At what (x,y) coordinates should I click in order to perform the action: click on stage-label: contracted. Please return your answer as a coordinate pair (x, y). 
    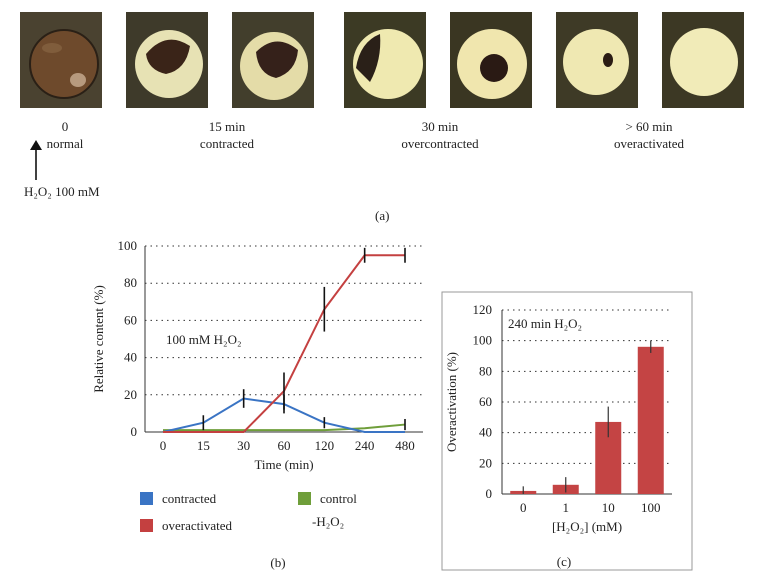
    Looking at the image, I should click on (227, 143).